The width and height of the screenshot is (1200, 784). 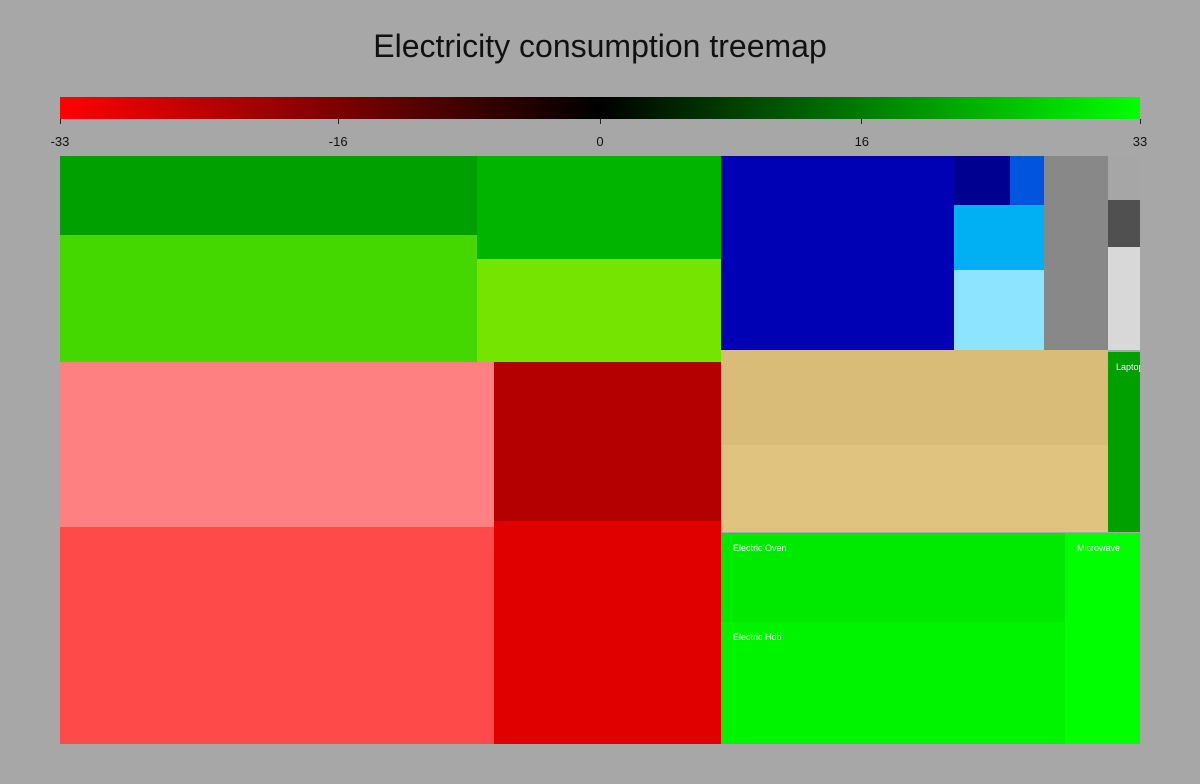 What do you see at coordinates (1128, 367) in the screenshot?
I see `treemap-cell-label: Laptop` at bounding box center [1128, 367].